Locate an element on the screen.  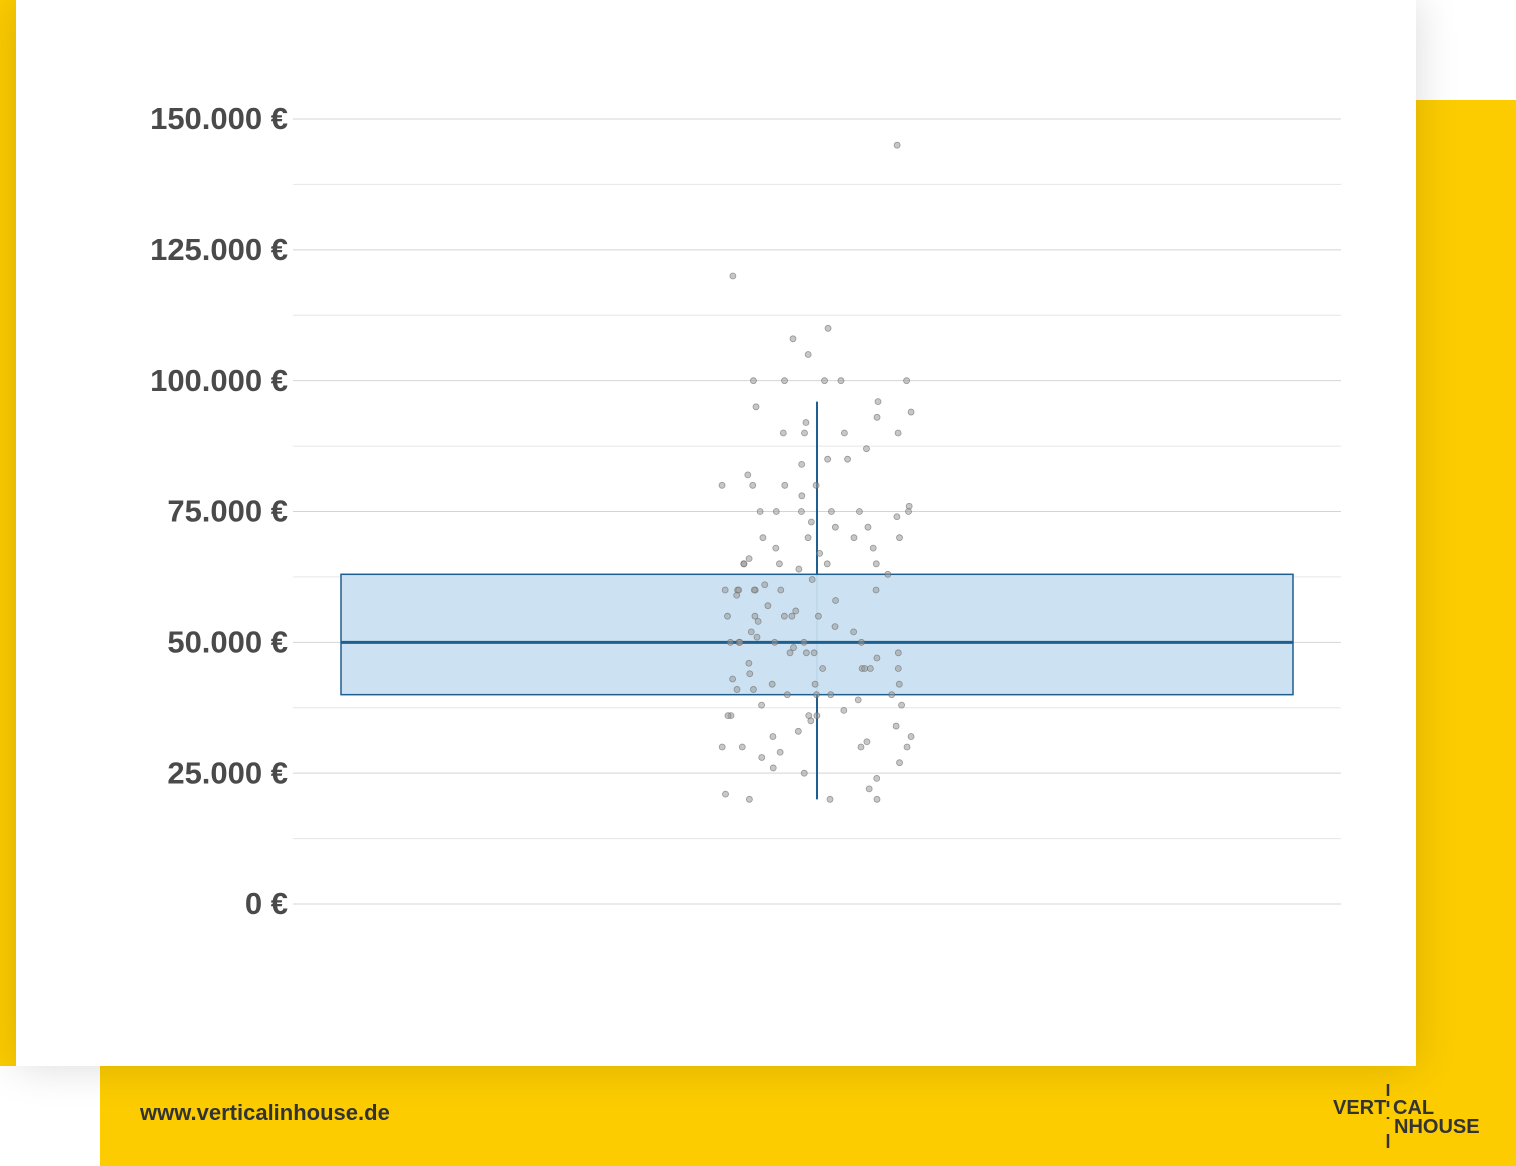
y-tick-label: 75.000 € is located at coordinates (227, 511).